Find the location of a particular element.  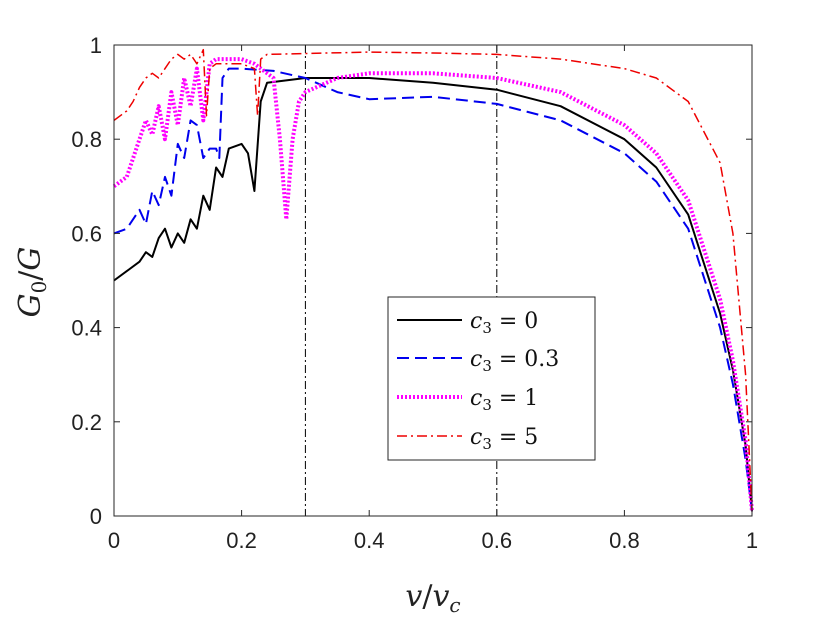

y-axis-title-sub: 0 is located at coordinates (39, 287).